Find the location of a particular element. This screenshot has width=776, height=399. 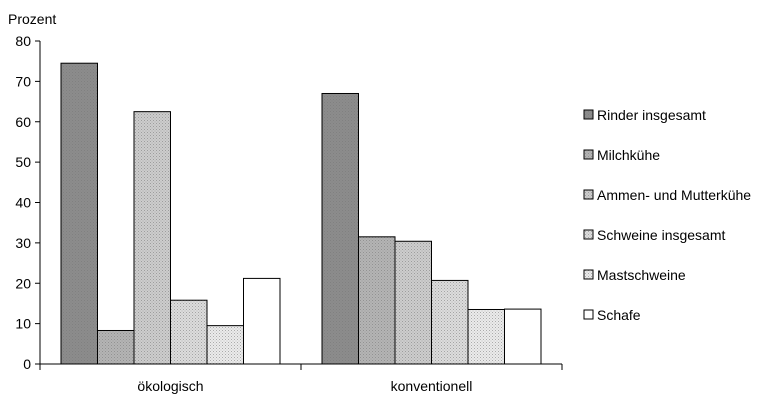

bar-ökologisch-mastschweine is located at coordinates (225, 345).